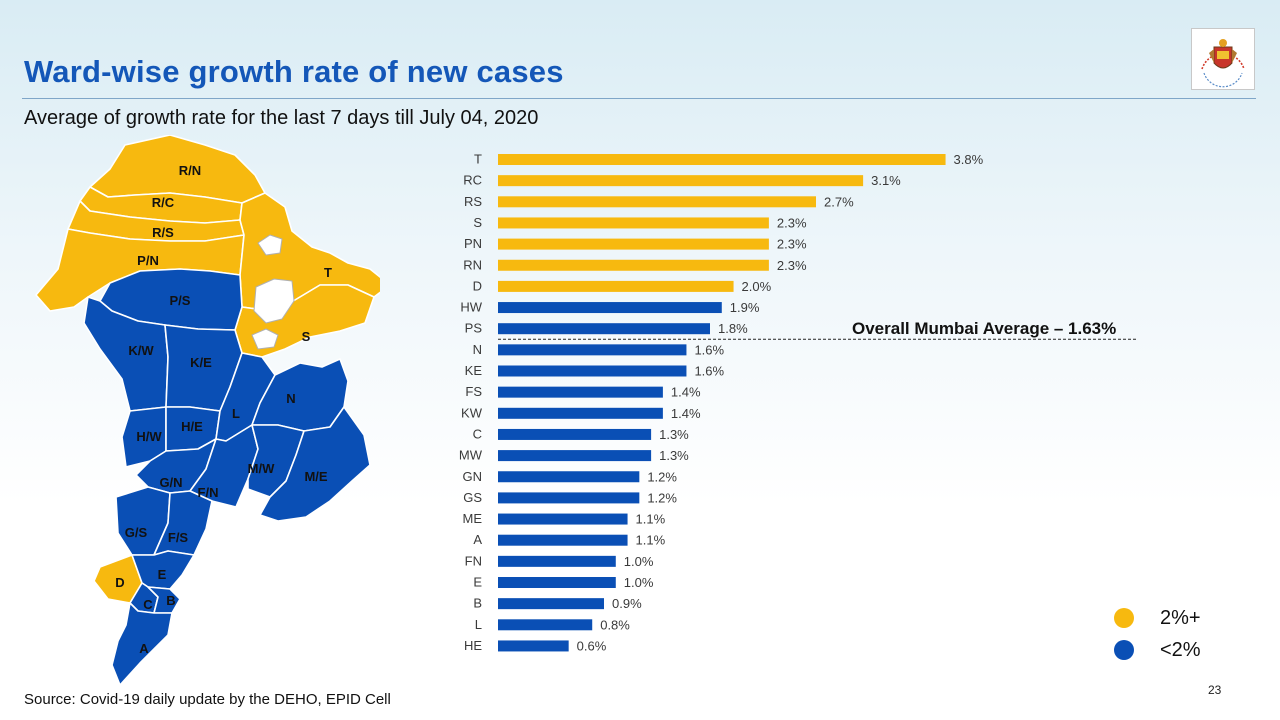  Describe the element at coordinates (592, 645) in the screenshot. I see `bar-value-label: 0.6%` at that location.